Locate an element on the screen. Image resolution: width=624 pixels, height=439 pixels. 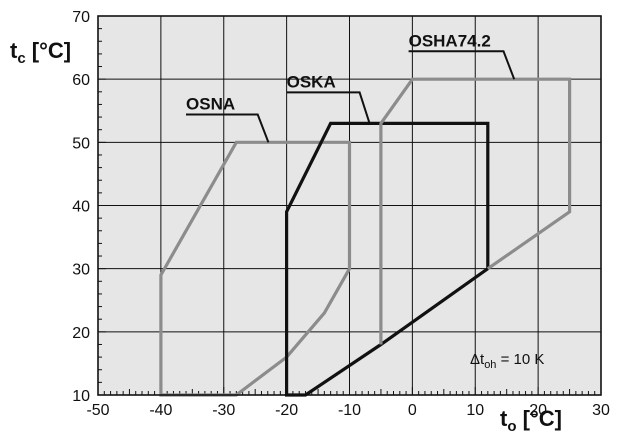
annotation-delta: Δt is located at coordinates (477, 359).